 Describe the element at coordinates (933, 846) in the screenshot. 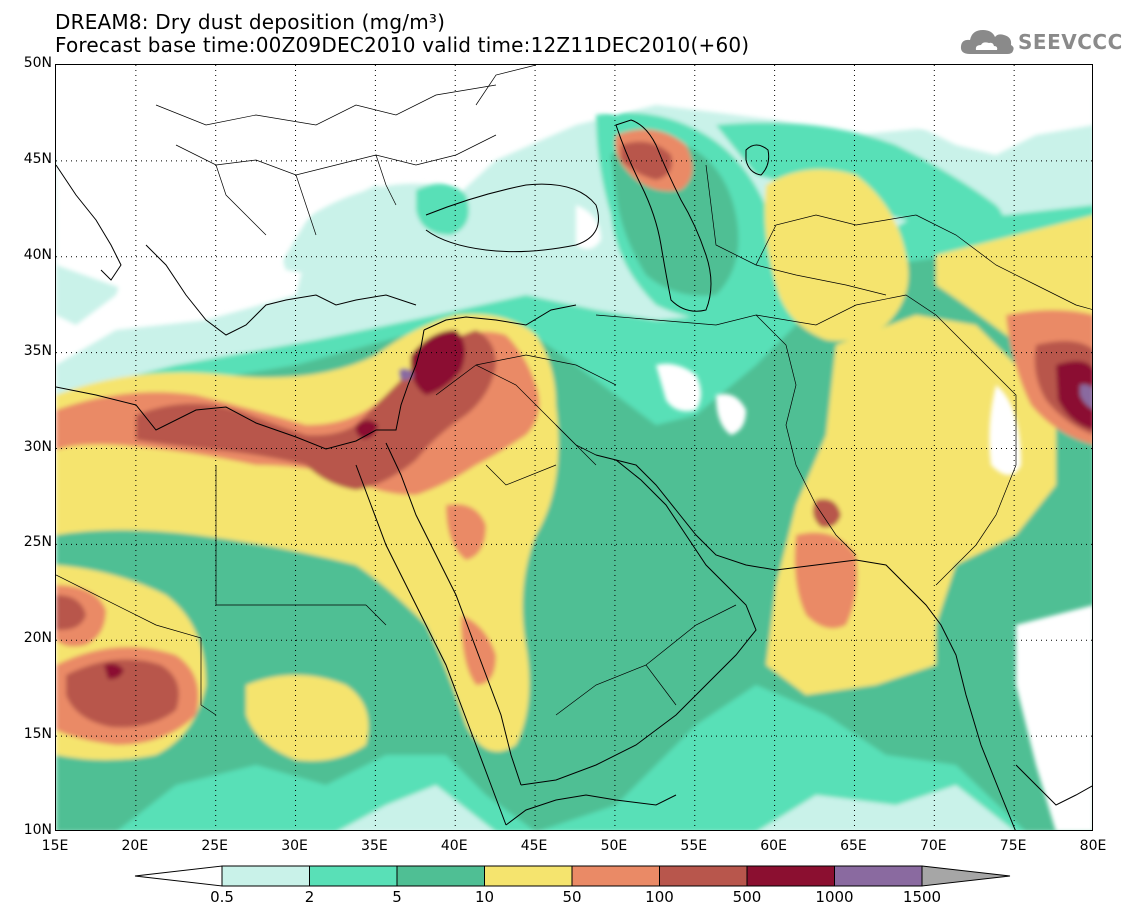

I see `longitude-label: 70E` at that location.